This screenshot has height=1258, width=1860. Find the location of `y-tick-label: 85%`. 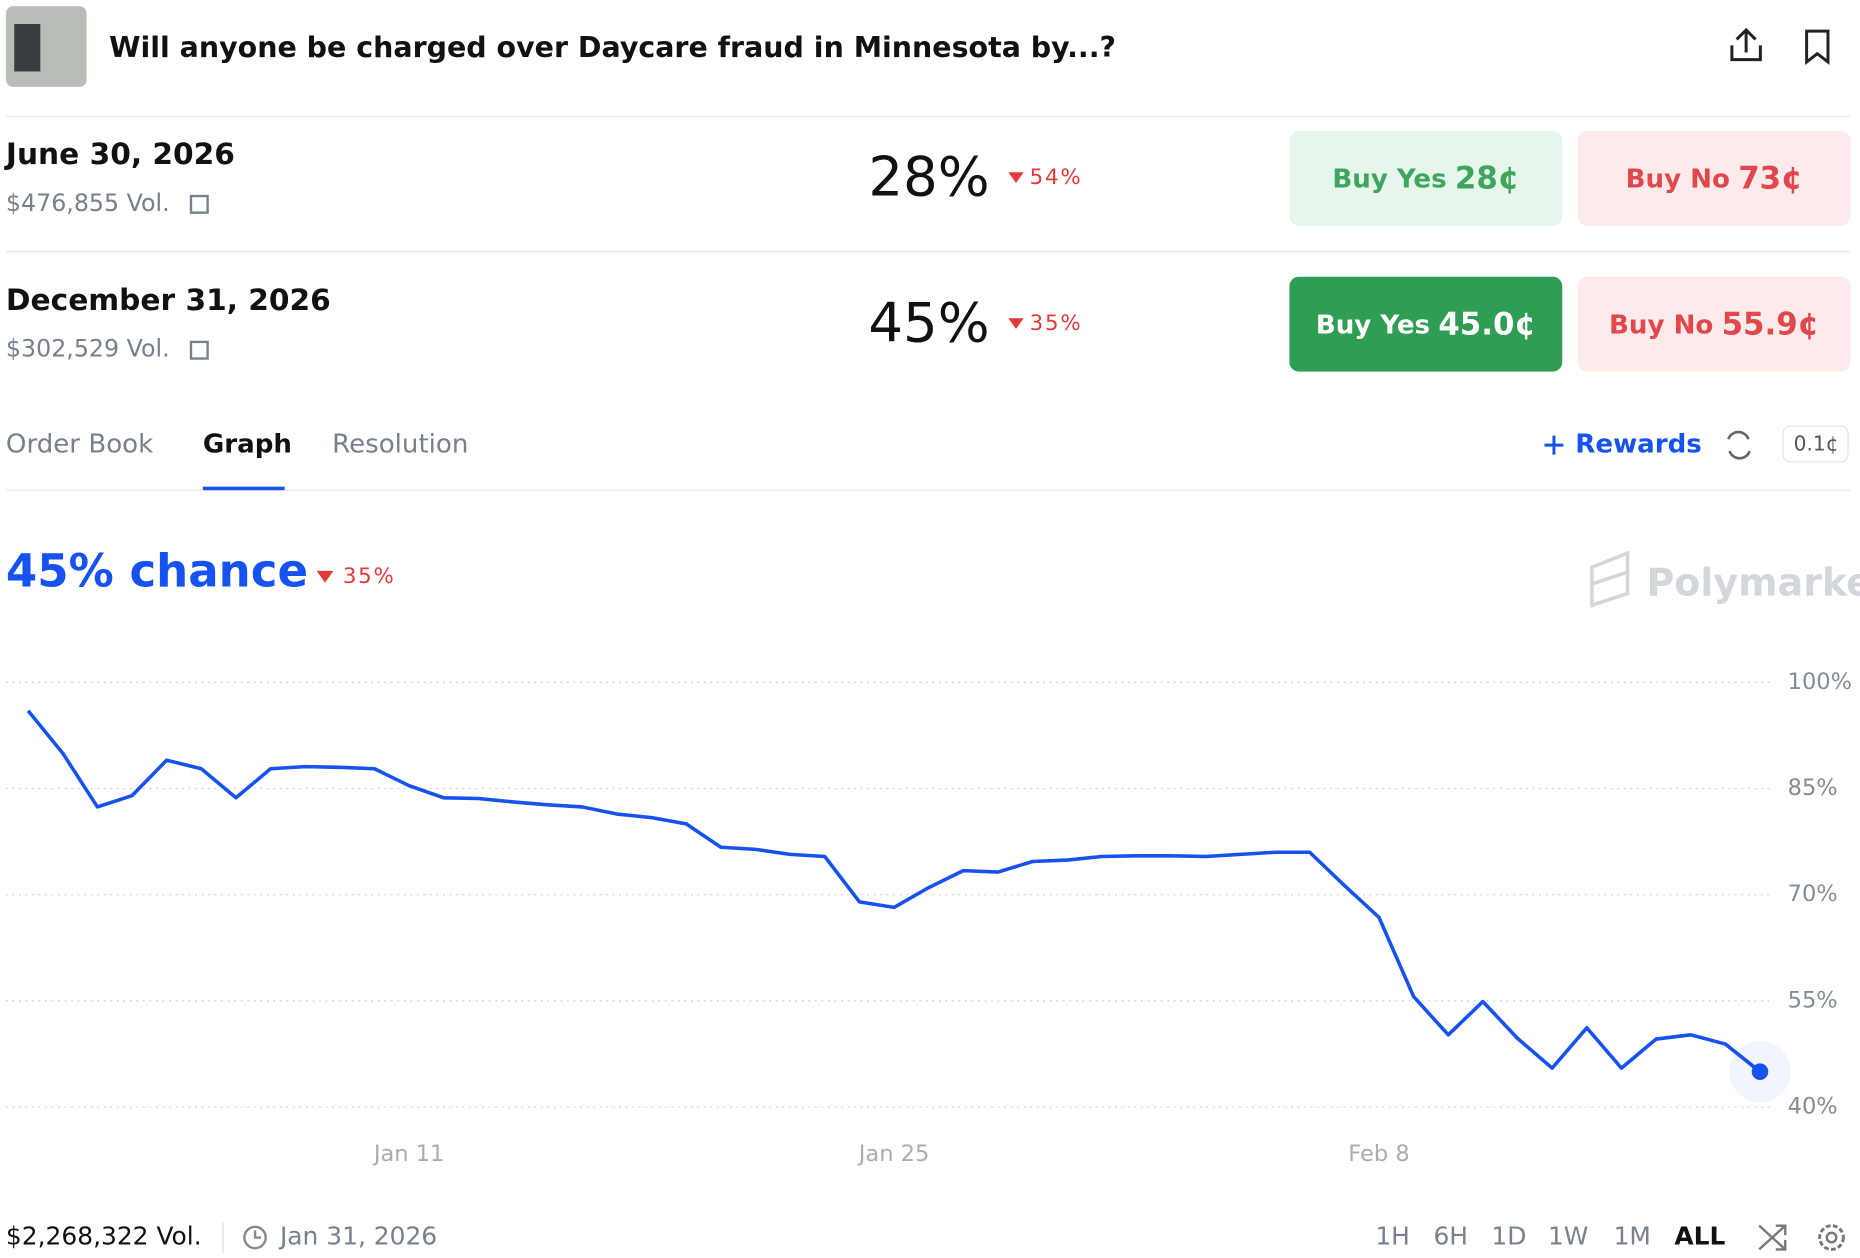

y-tick-label: 85% is located at coordinates (1813, 788).